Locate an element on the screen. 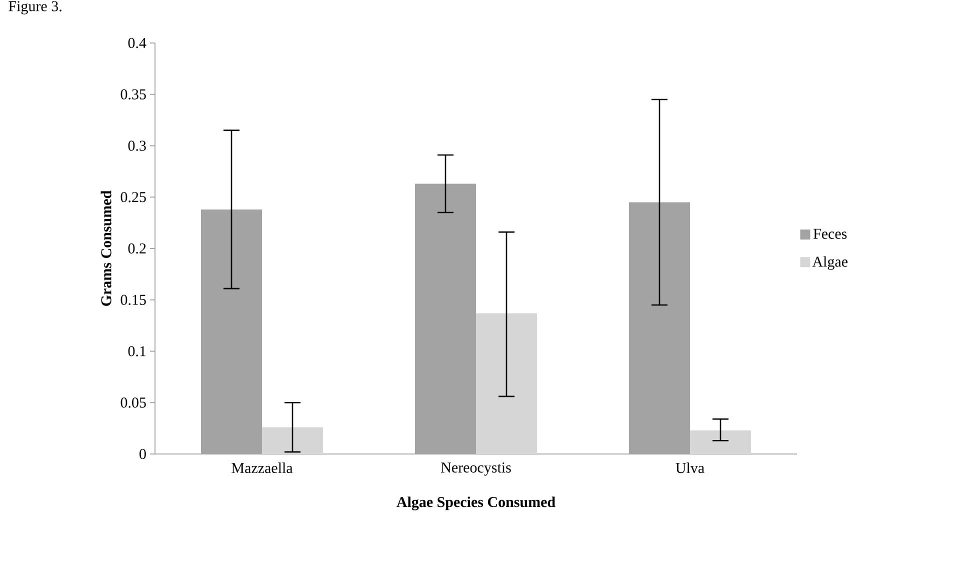  y-tick-label: 0.35 is located at coordinates (133, 94).